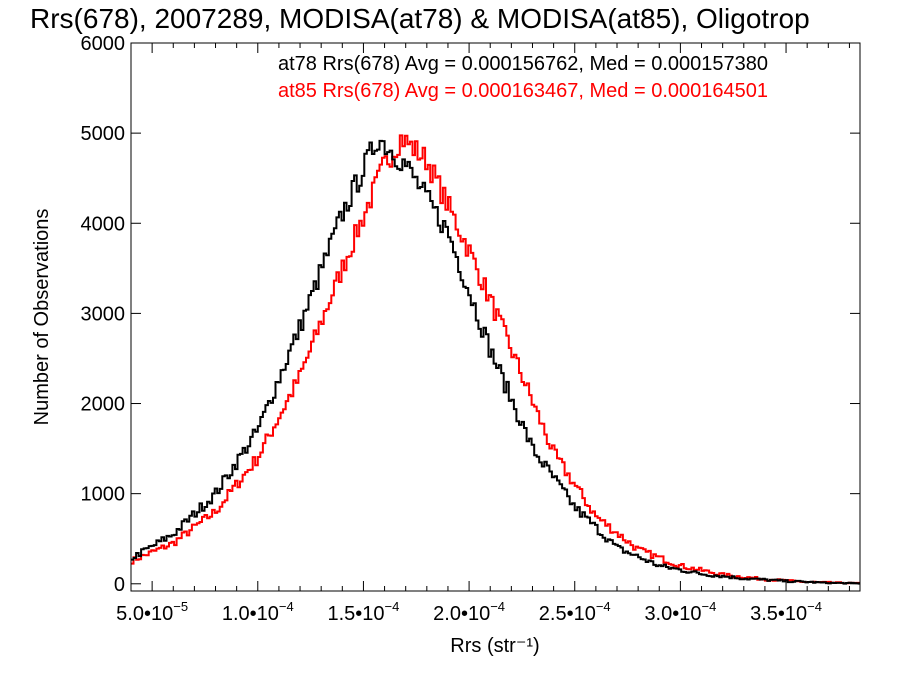 The width and height of the screenshot is (900, 675). I want to click on y-axis-label: Number of Observations, so click(42, 317).